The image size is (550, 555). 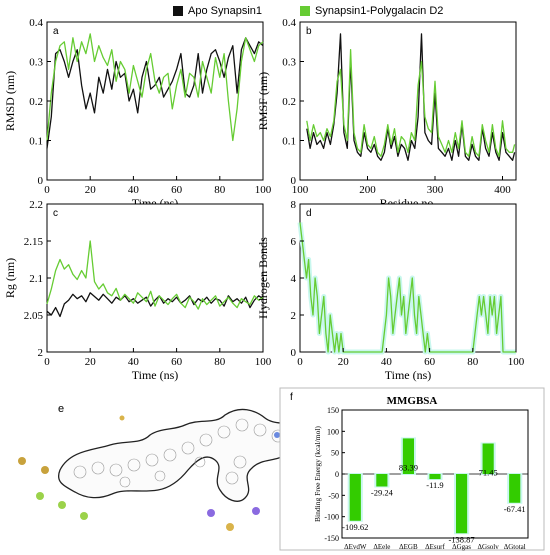 What do you see at coordinates (36, 205) in the screenshot?
I see `y-tick-label: 2.2` at bounding box center [36, 205].